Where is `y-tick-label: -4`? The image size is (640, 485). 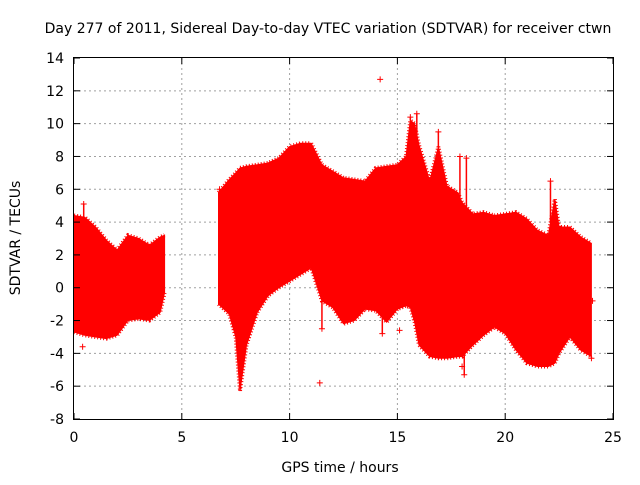 y-tick-label: -4 is located at coordinates (57, 354).